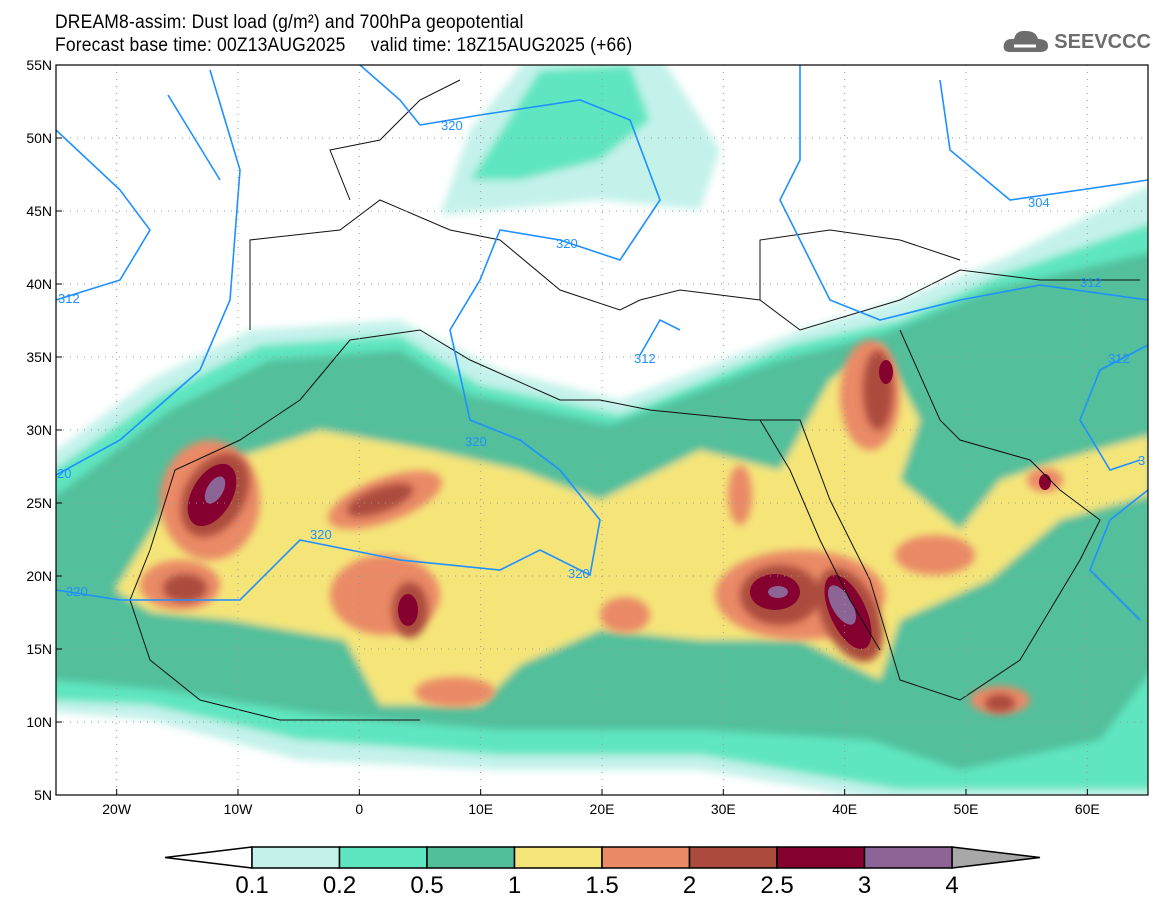 The width and height of the screenshot is (1165, 907). Describe the element at coordinates (200, 45) in the screenshot. I see `forecast-base-time: Forecast base time: 00Z13AUG2025` at that location.